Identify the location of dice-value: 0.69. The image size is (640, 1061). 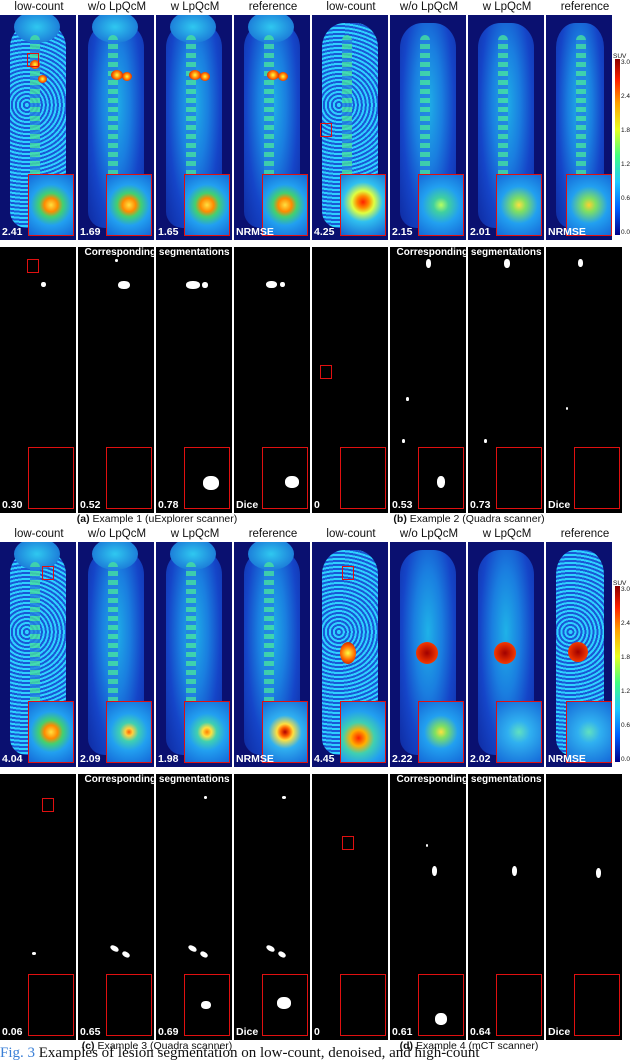
(168, 1032).